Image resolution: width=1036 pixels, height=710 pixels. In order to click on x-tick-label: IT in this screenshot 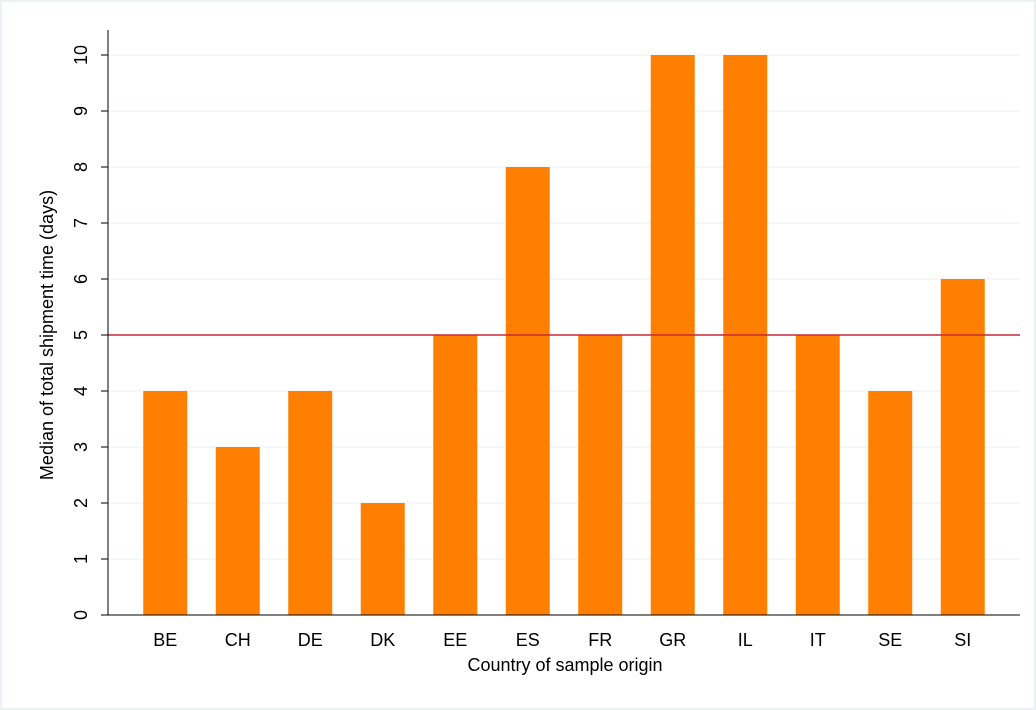, I will do `click(818, 640)`.